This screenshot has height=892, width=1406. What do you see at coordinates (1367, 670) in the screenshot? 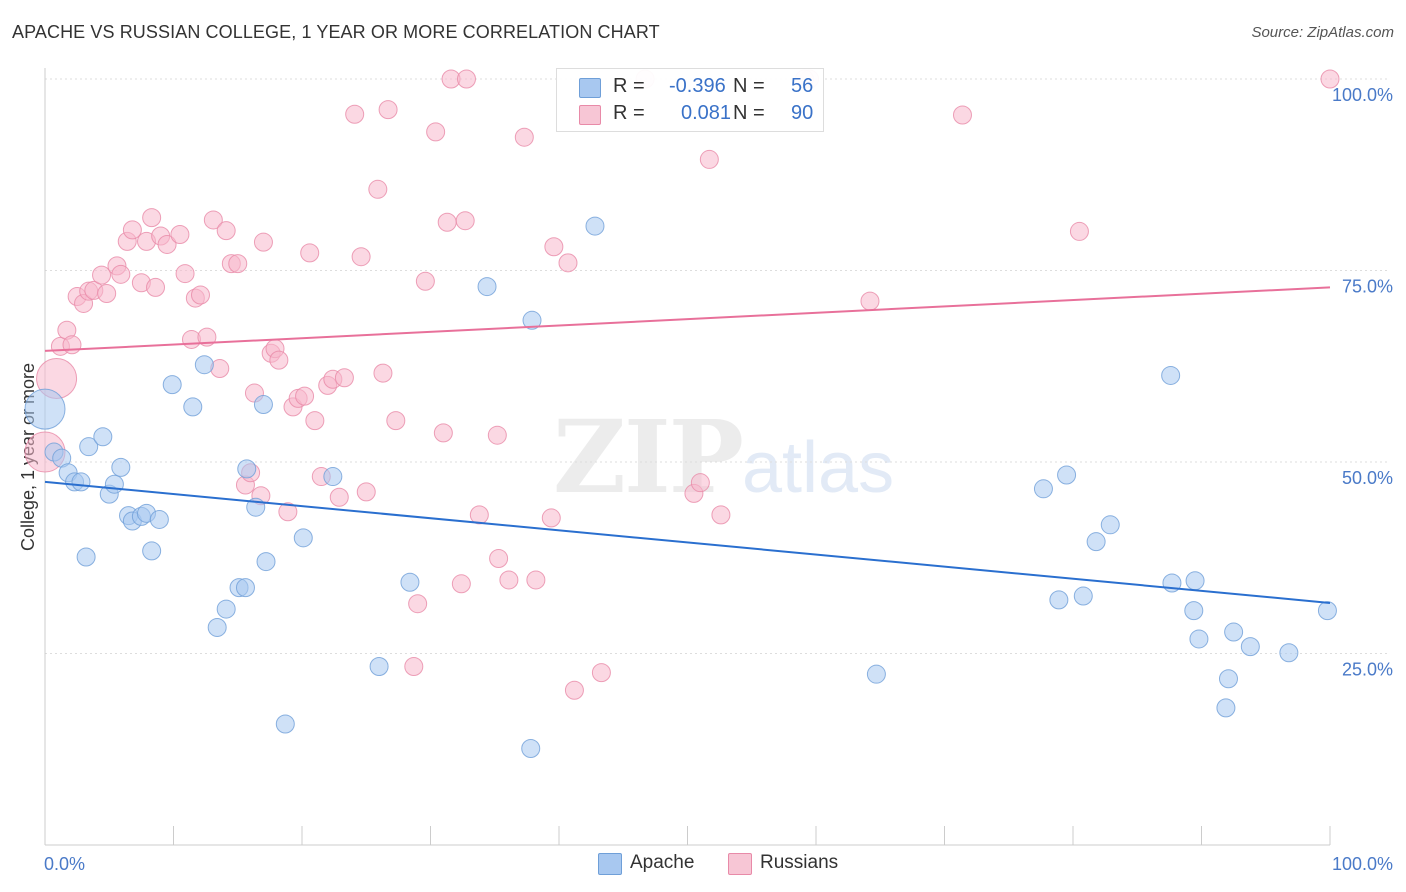
I see `y-tick-label: 25.0%` at bounding box center [1367, 670].